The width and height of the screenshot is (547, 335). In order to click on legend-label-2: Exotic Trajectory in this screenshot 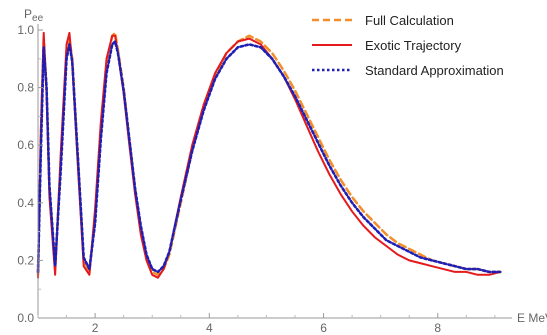, I will do `click(413, 45)`.